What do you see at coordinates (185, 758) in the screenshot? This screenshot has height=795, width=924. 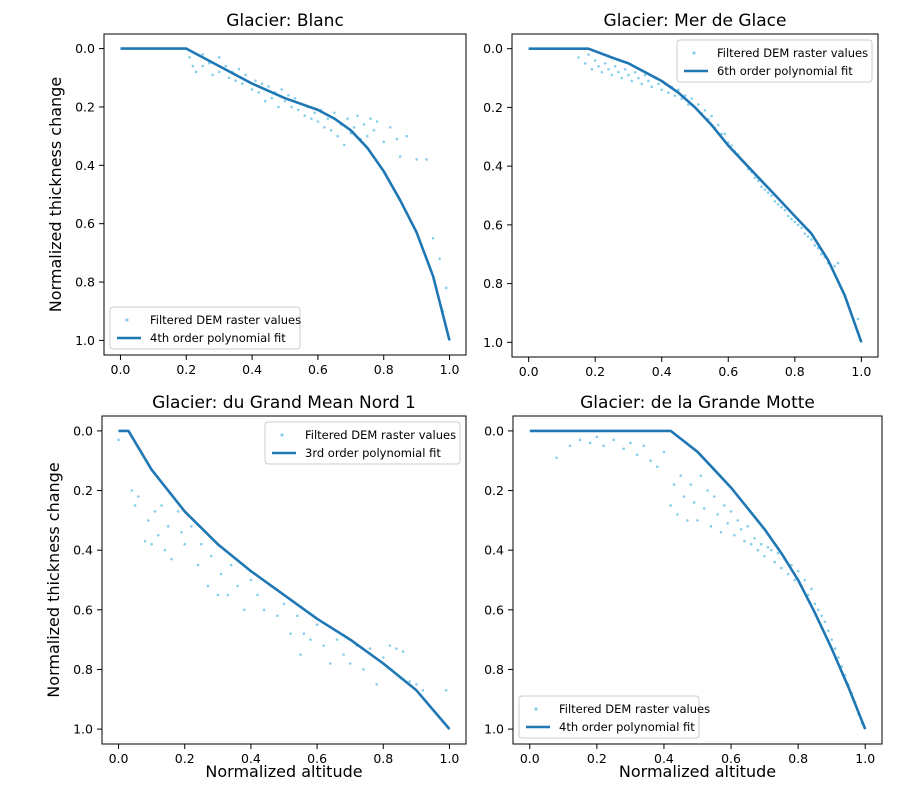 I see `x-tick-label: 0.2` at bounding box center [185, 758].